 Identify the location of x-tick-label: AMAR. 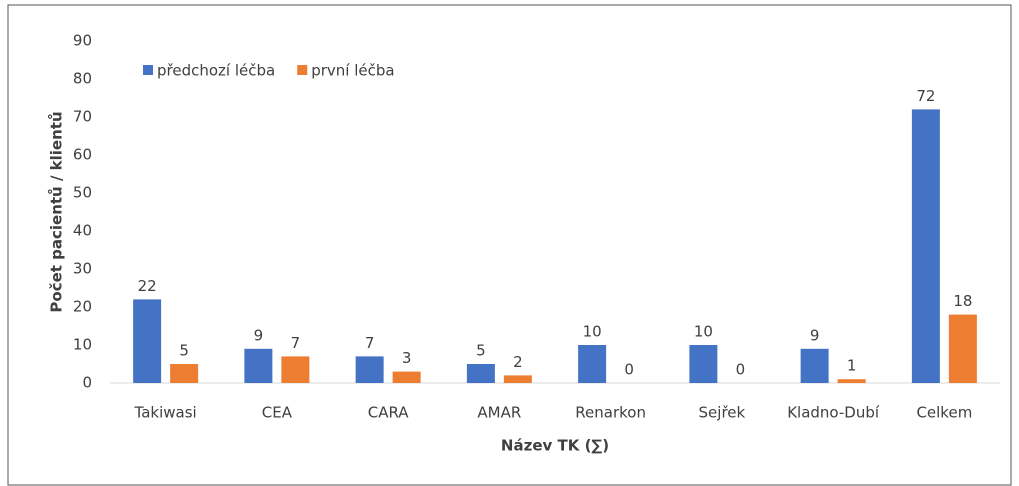
(499, 413).